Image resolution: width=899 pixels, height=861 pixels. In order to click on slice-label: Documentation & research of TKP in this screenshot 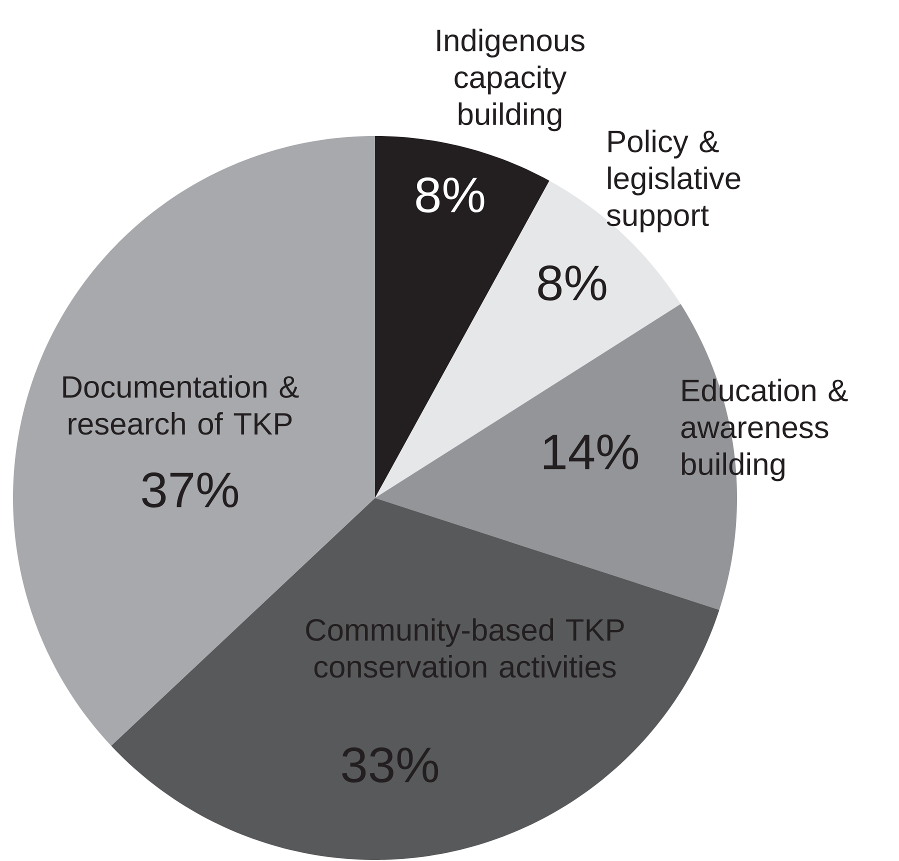, I will do `click(181, 405)`.